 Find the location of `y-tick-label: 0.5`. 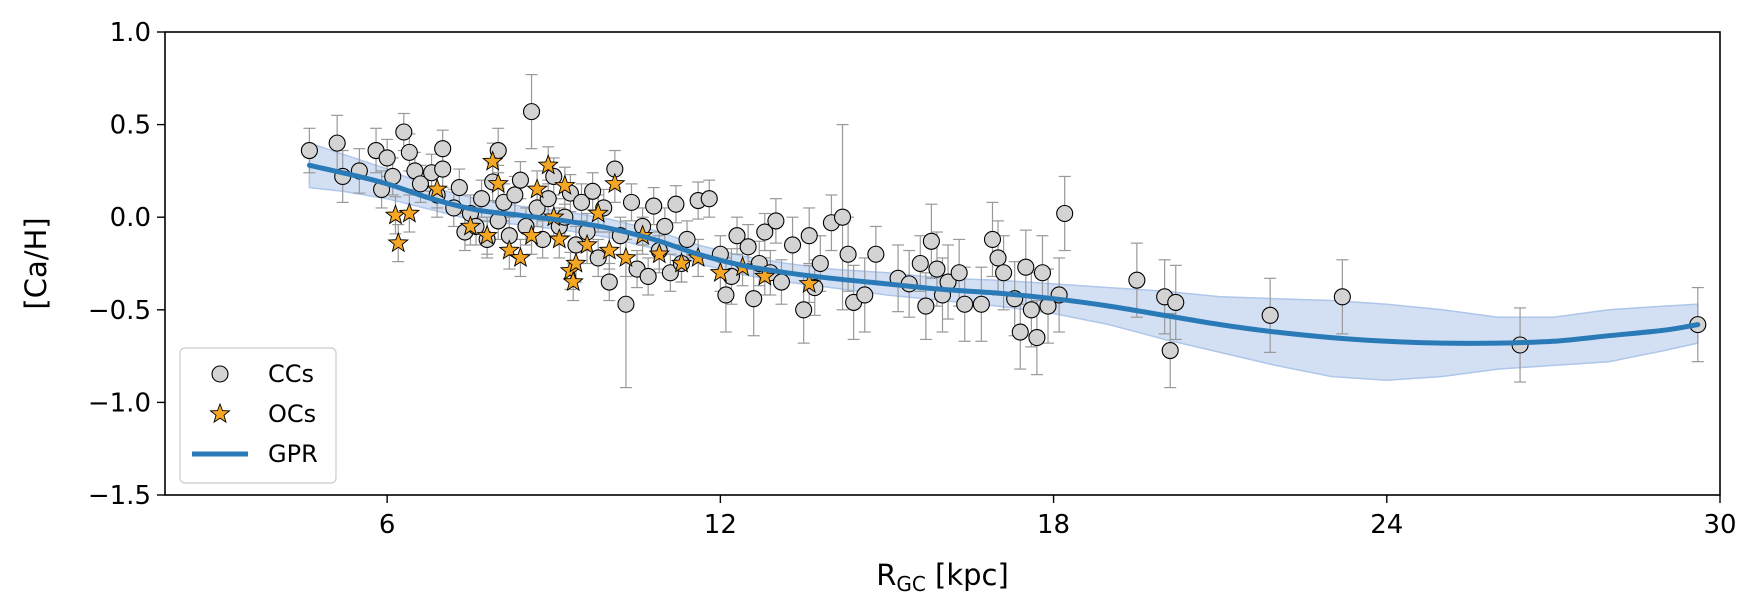

y-tick-label: 0.5 is located at coordinates (130, 126).